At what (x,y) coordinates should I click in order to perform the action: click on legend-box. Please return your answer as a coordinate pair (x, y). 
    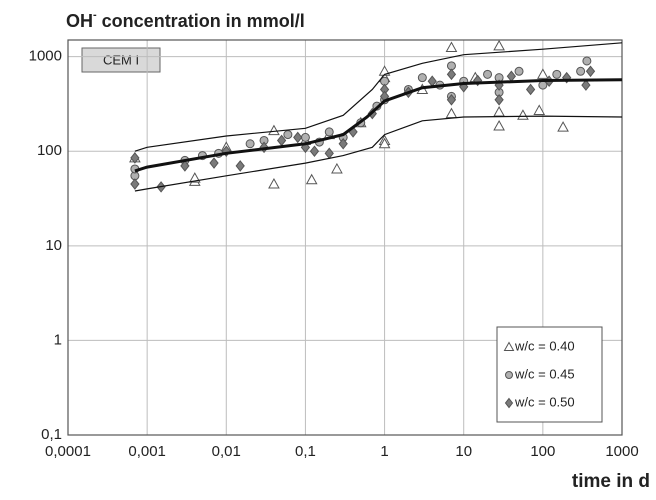
    Looking at the image, I should click on (549, 374).